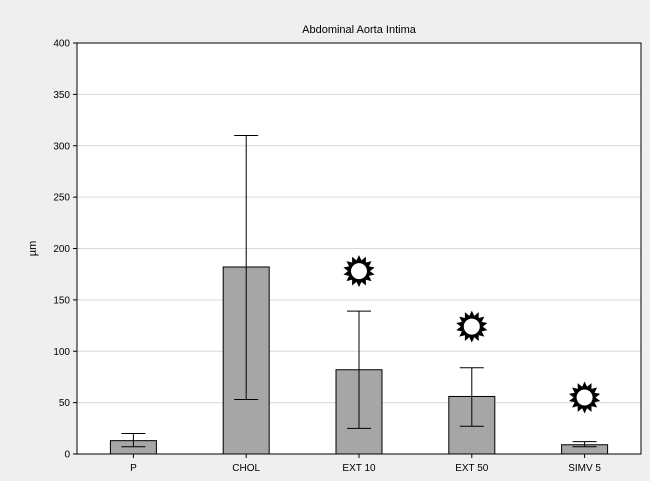 The image size is (650, 481). I want to click on x-tick-label: EXT 10, so click(359, 468).